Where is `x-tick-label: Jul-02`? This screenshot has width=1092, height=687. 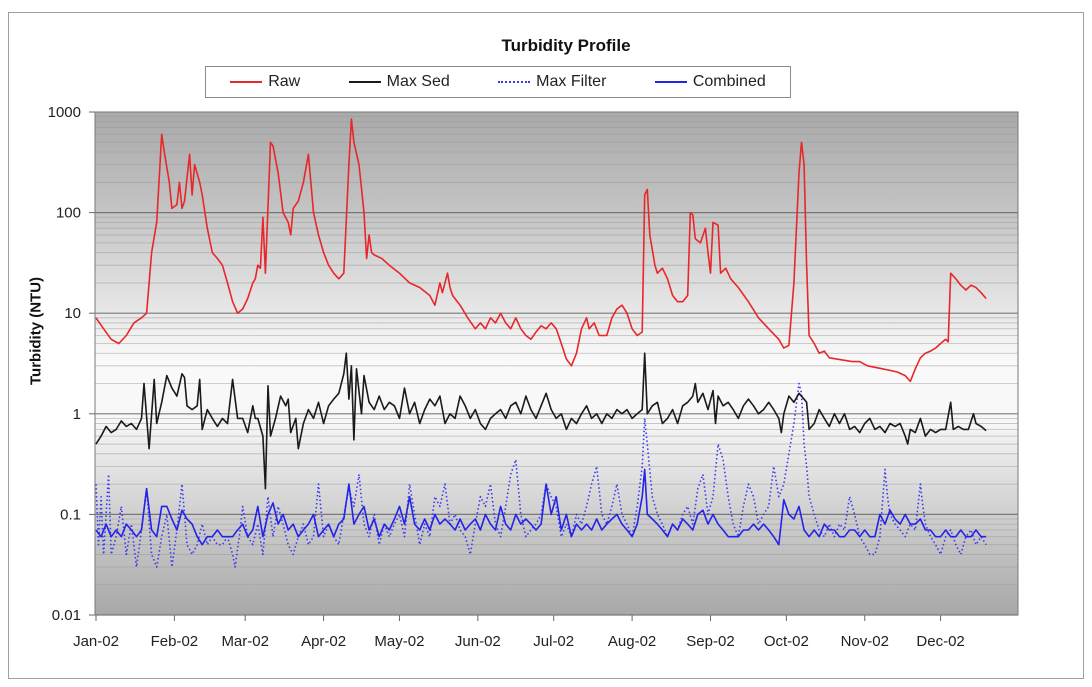 x-tick-label: Jul-02 is located at coordinates (553, 641).